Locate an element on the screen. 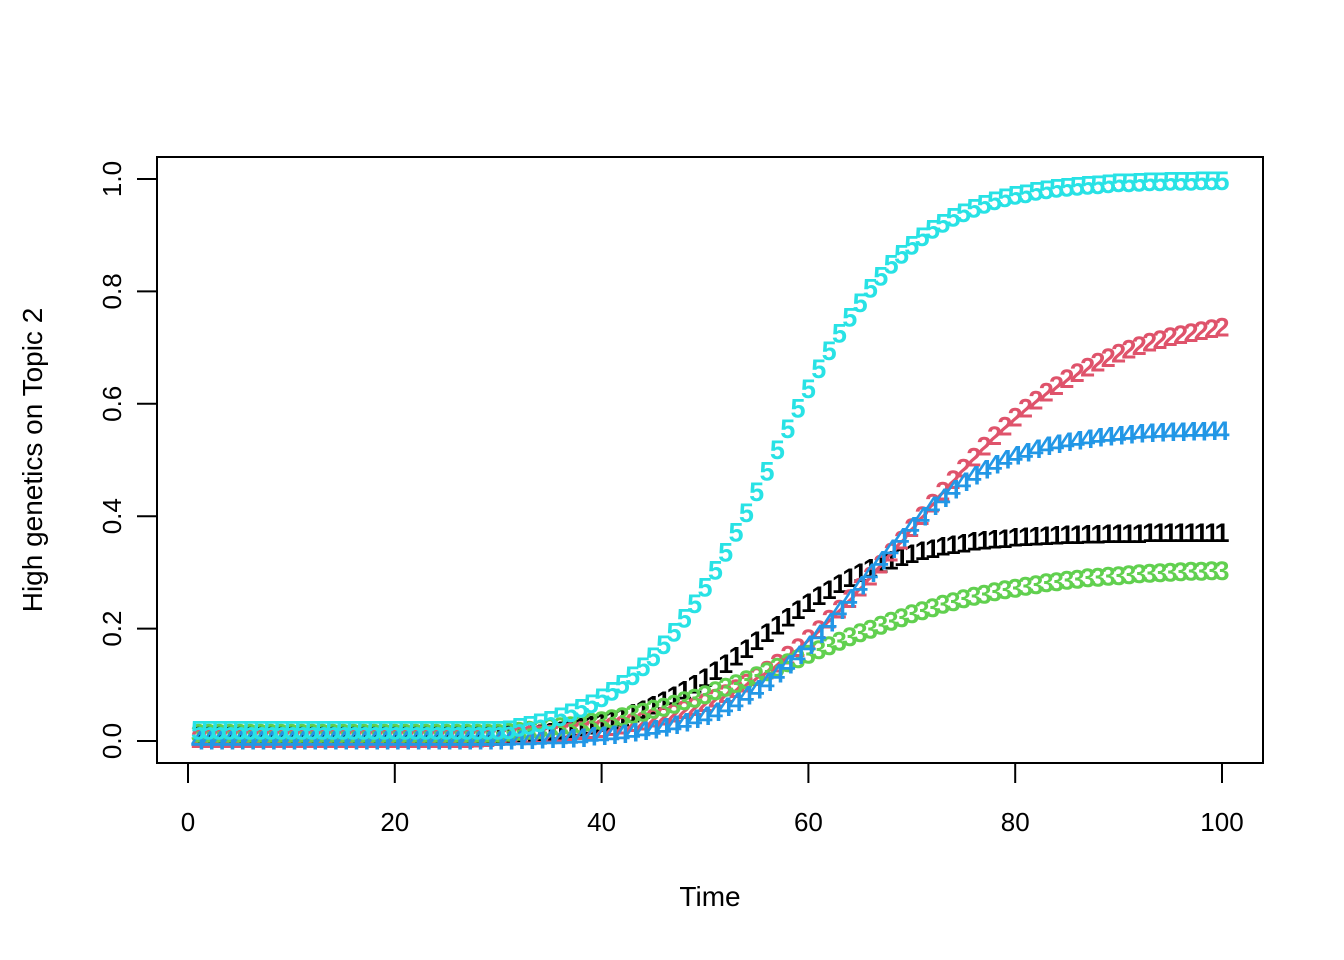 This screenshot has width=1344, height=960. y-axis-title: High genetics on Topic 2 is located at coordinates (32, 460).